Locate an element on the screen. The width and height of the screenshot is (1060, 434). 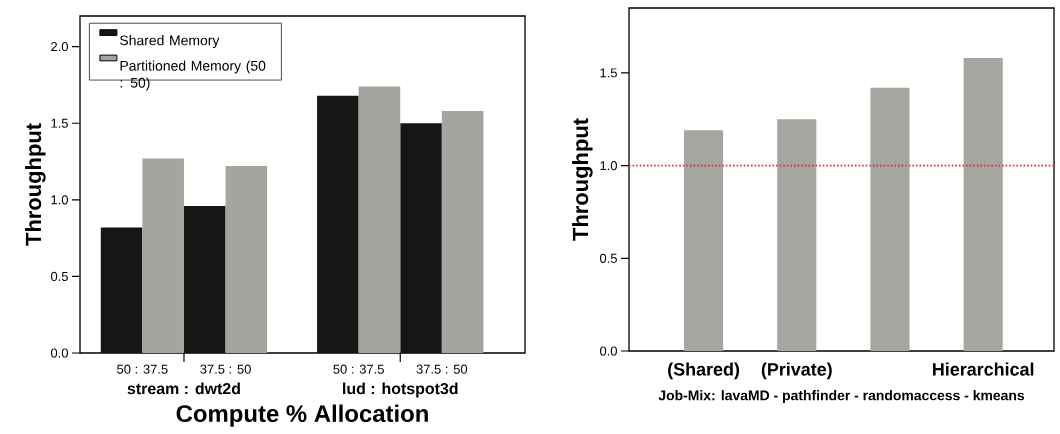
x-tick-label: (Shared) is located at coordinates (704, 371).